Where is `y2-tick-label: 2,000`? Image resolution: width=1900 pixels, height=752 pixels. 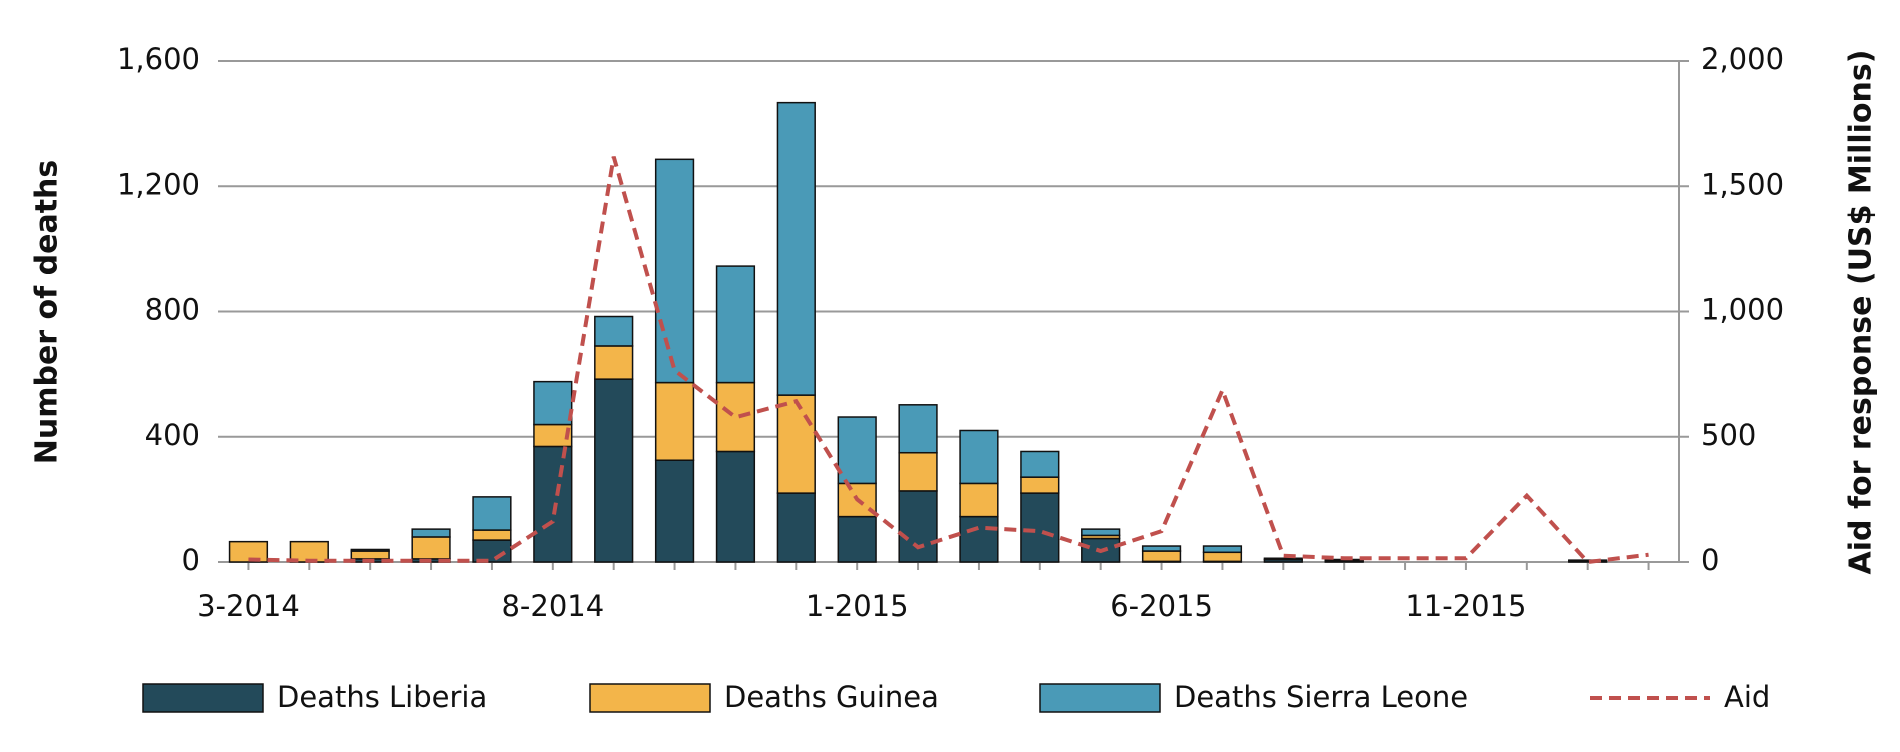 y2-tick-label: 2,000 is located at coordinates (1742, 59).